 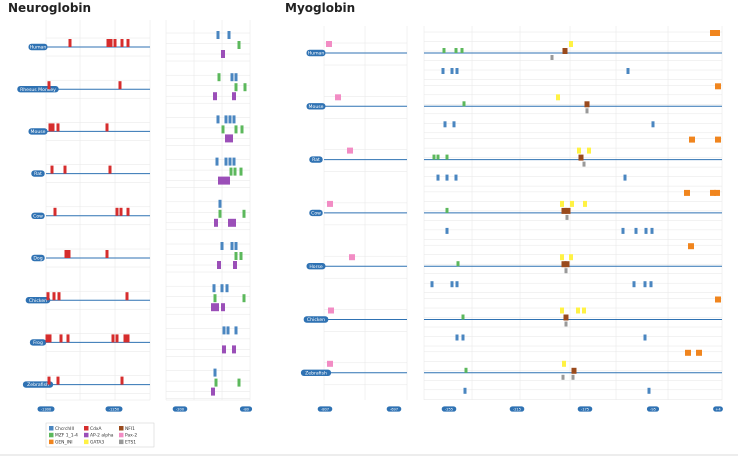 What do you see at coordinates (449, 409) in the screenshot?
I see `mb-axis2-tick-0-pill` at bounding box center [449, 409].